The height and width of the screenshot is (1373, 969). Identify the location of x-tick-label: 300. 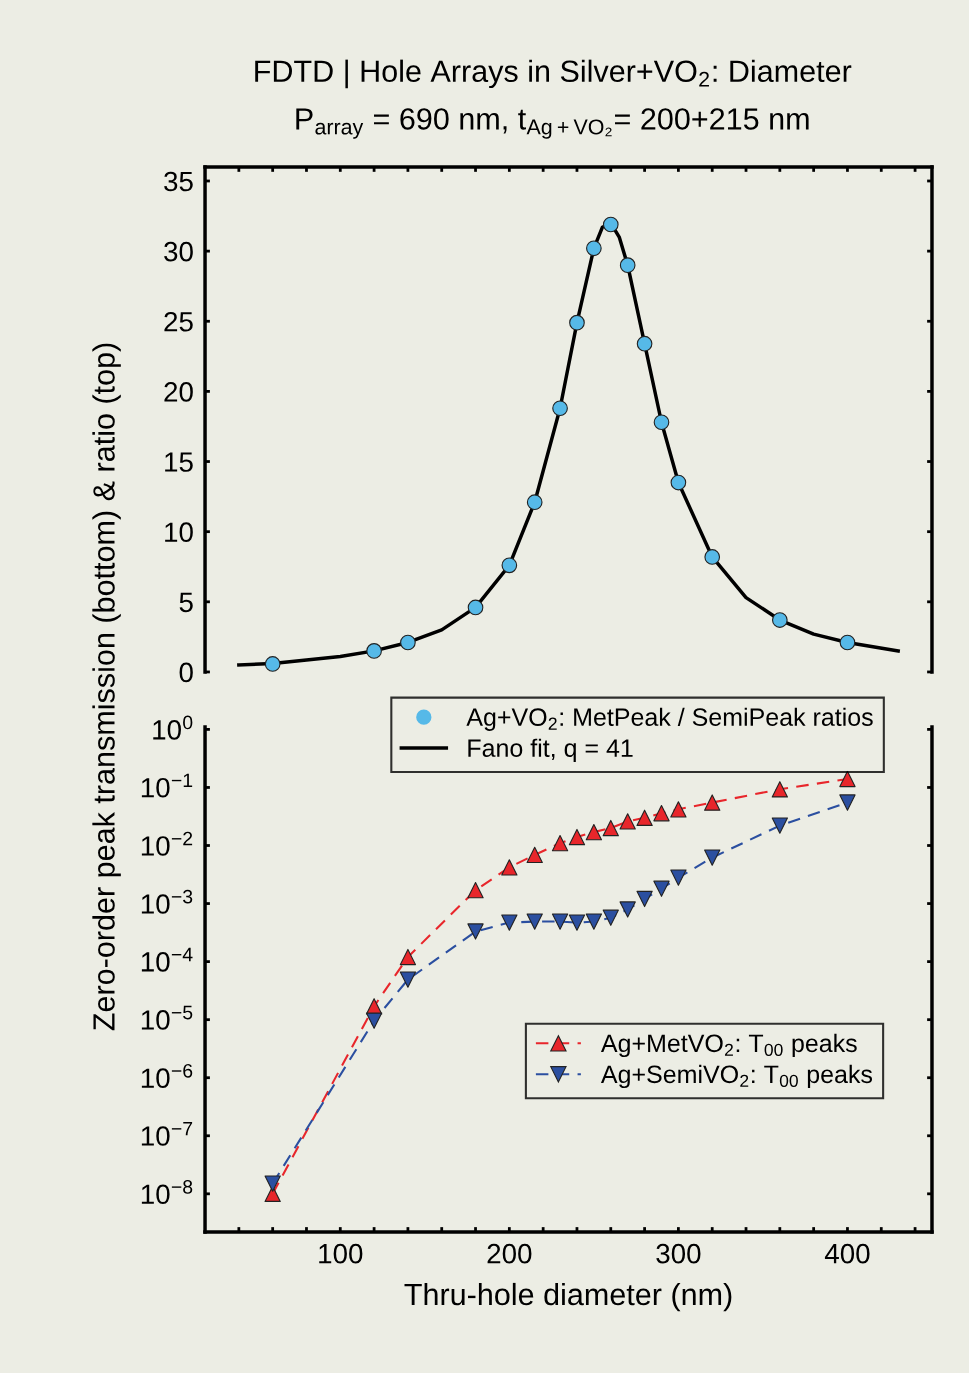
(678, 1253).